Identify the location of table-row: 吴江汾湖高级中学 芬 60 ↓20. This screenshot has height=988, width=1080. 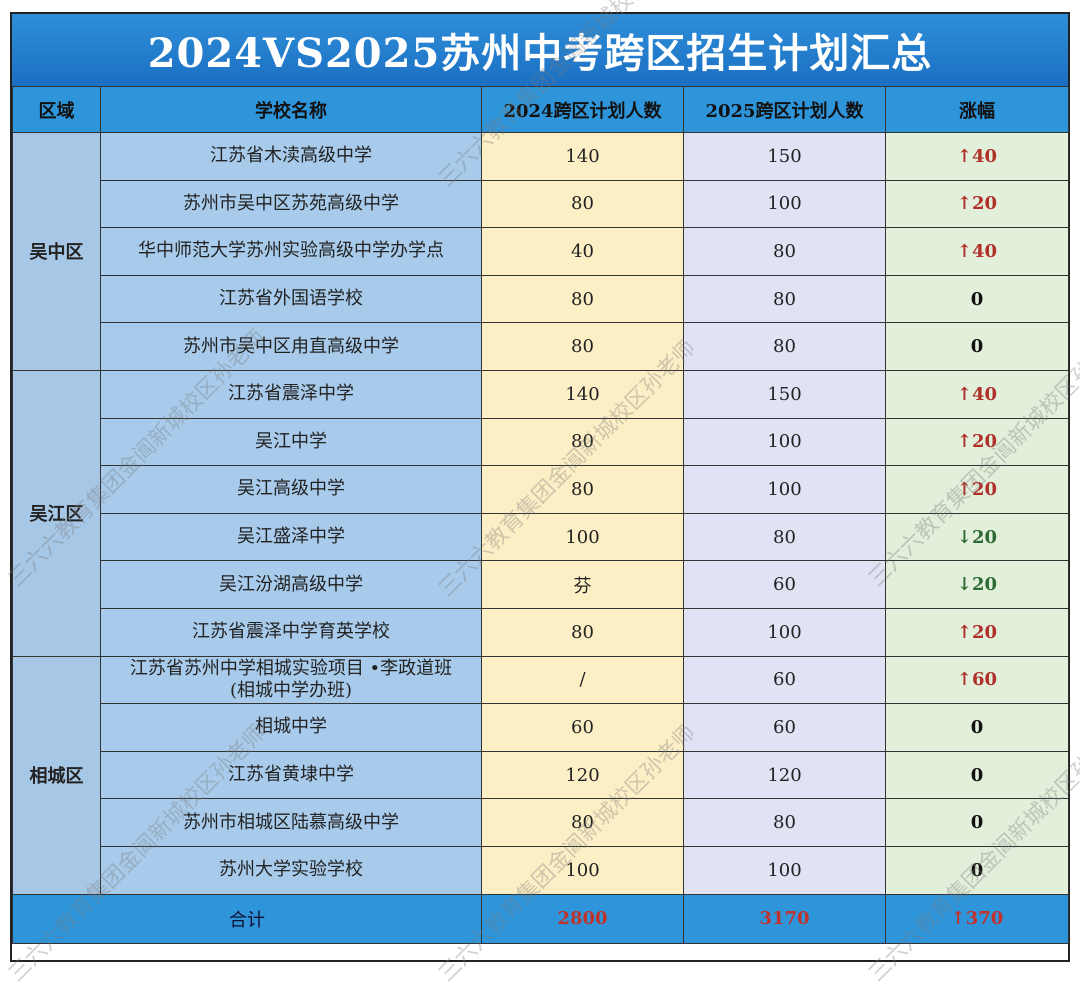
(541, 584).